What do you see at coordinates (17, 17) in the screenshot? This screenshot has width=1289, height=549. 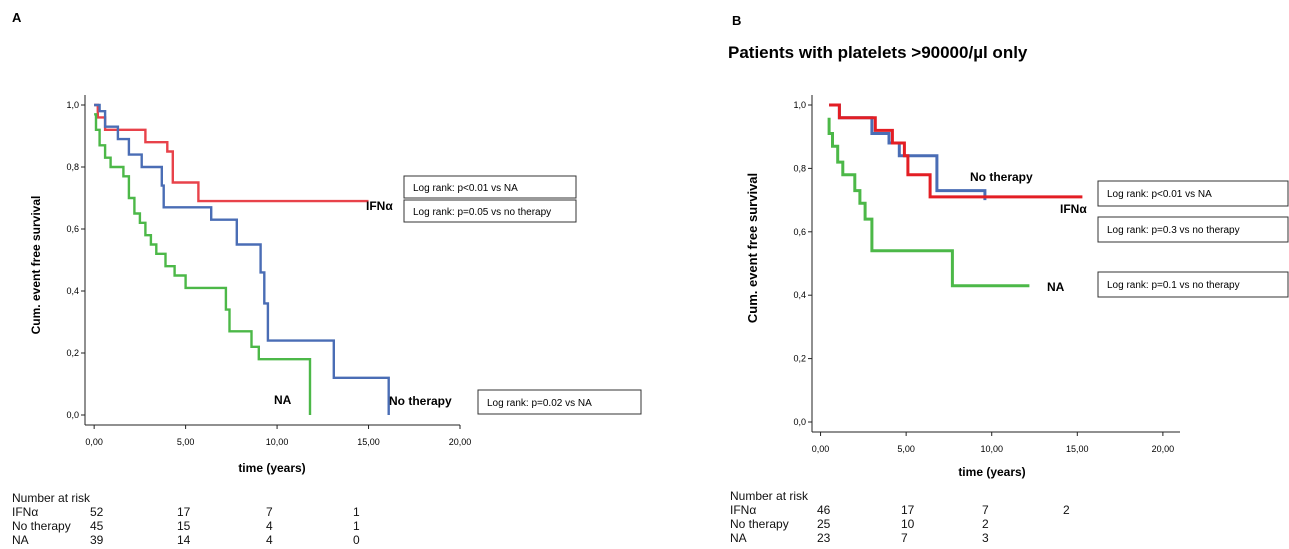 I see `panel-a-letter: A` at bounding box center [17, 17].